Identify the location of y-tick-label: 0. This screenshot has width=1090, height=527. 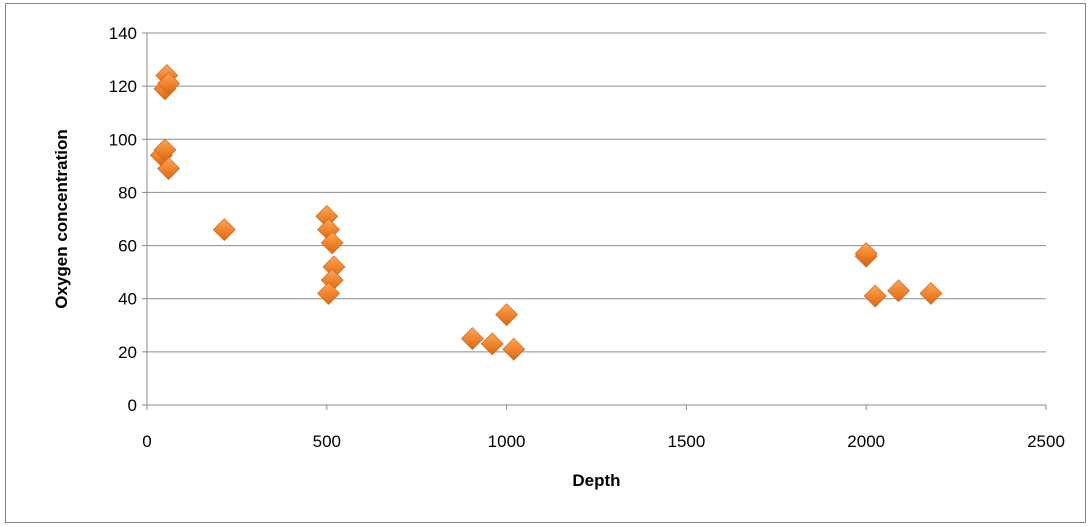
(132, 405).